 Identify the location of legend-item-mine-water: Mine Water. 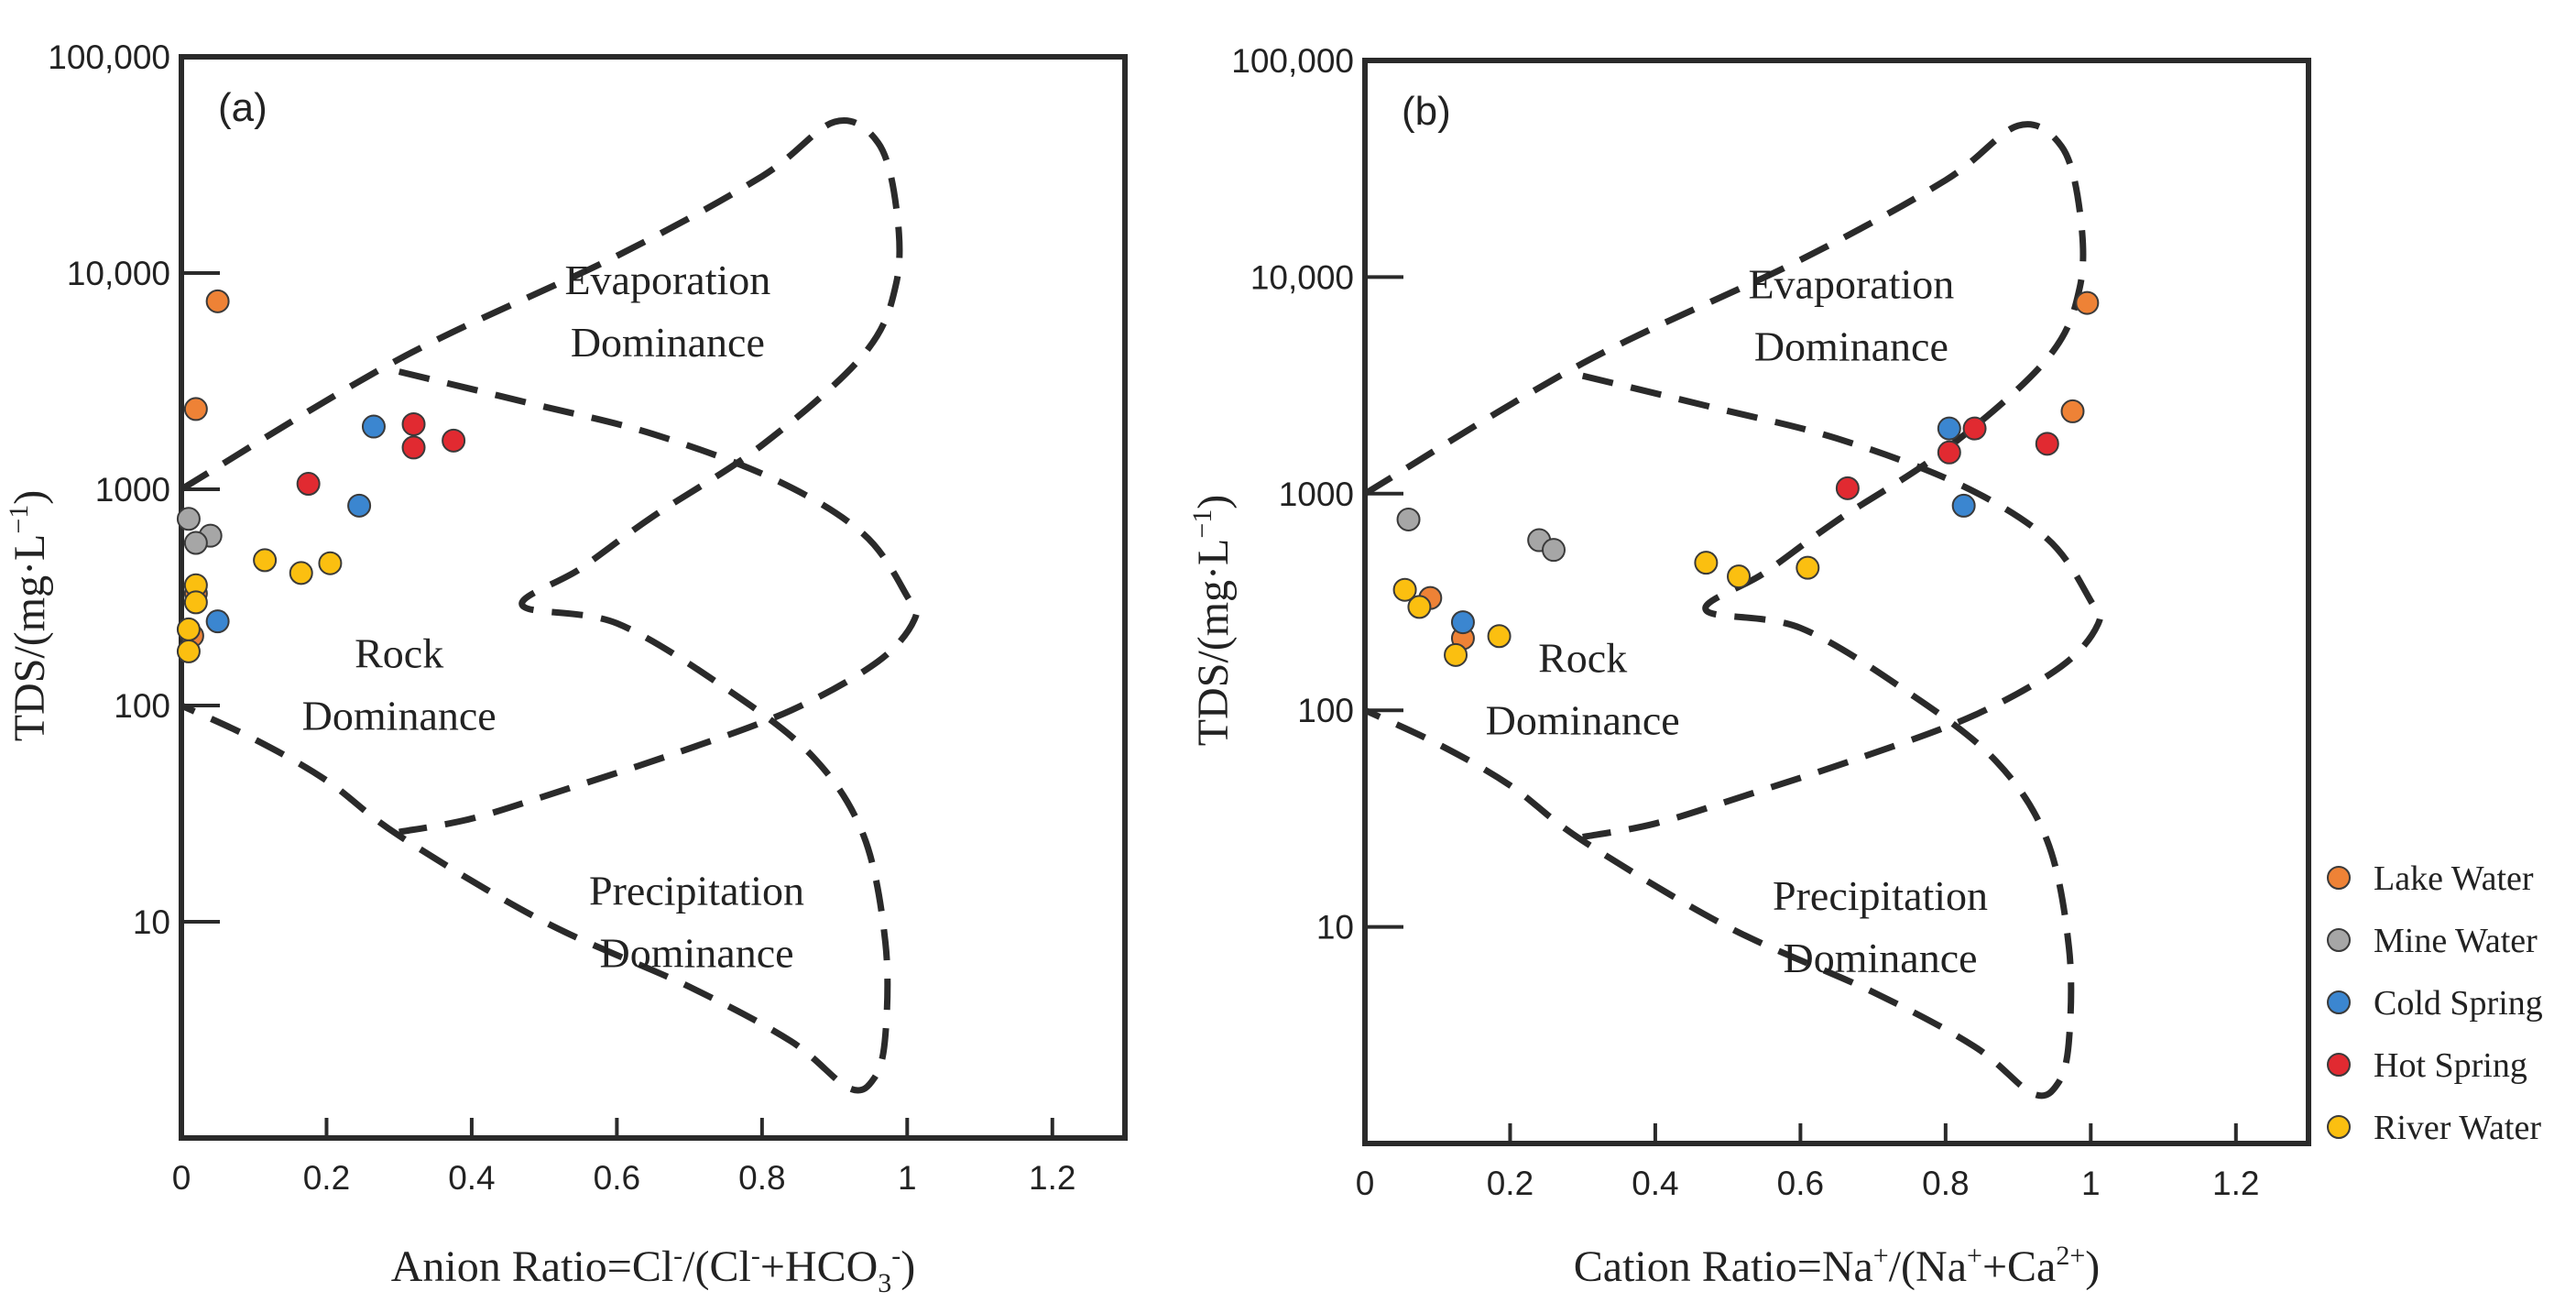
(2433, 941).